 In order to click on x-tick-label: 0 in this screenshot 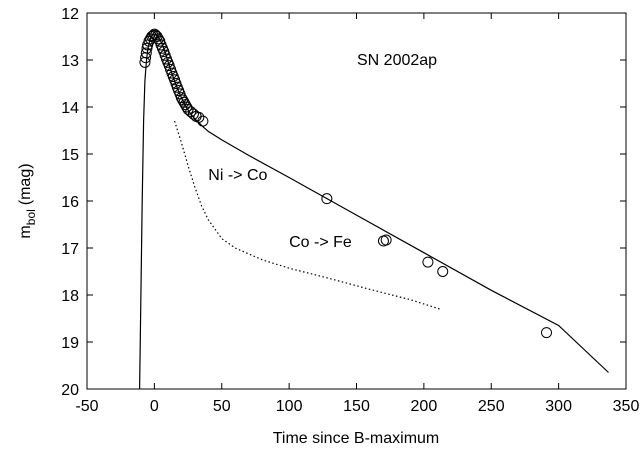, I will do `click(154, 406)`.